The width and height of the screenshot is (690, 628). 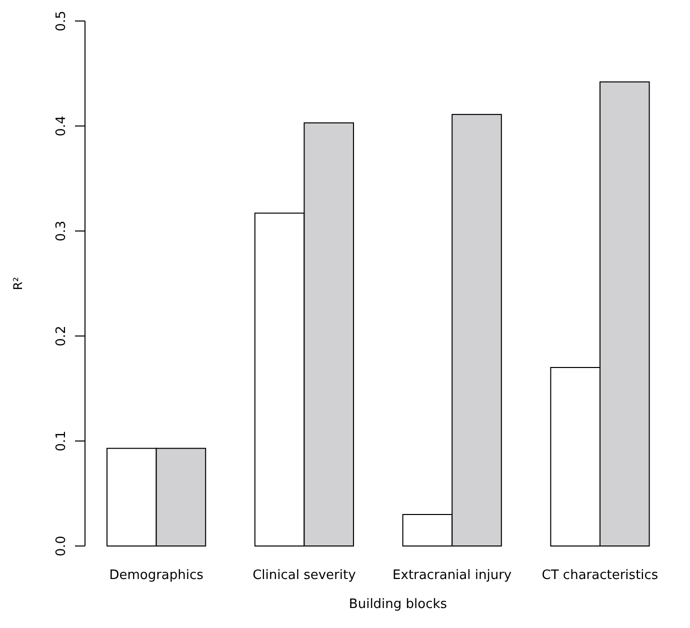 I want to click on y-tick-label: 0.4, so click(x=61, y=126).